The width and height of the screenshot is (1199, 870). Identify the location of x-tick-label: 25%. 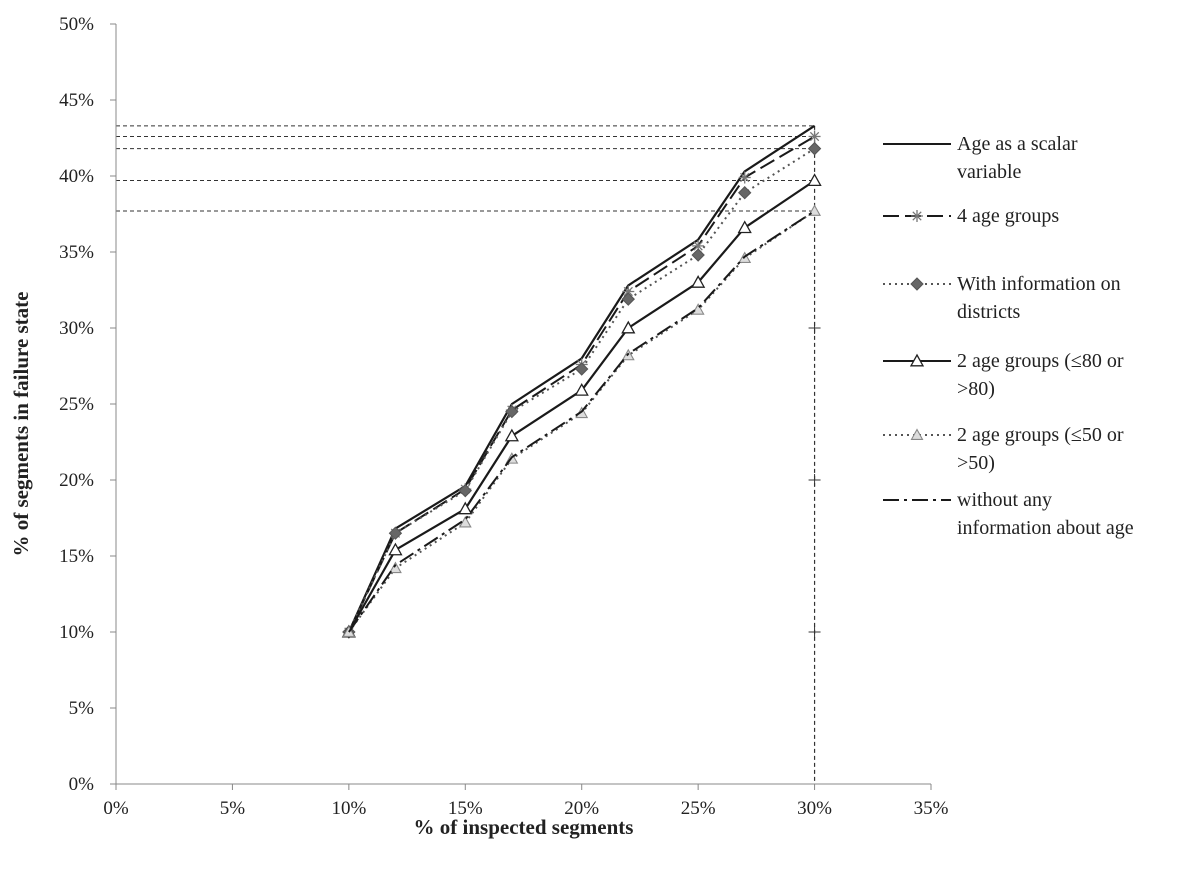
(698, 808).